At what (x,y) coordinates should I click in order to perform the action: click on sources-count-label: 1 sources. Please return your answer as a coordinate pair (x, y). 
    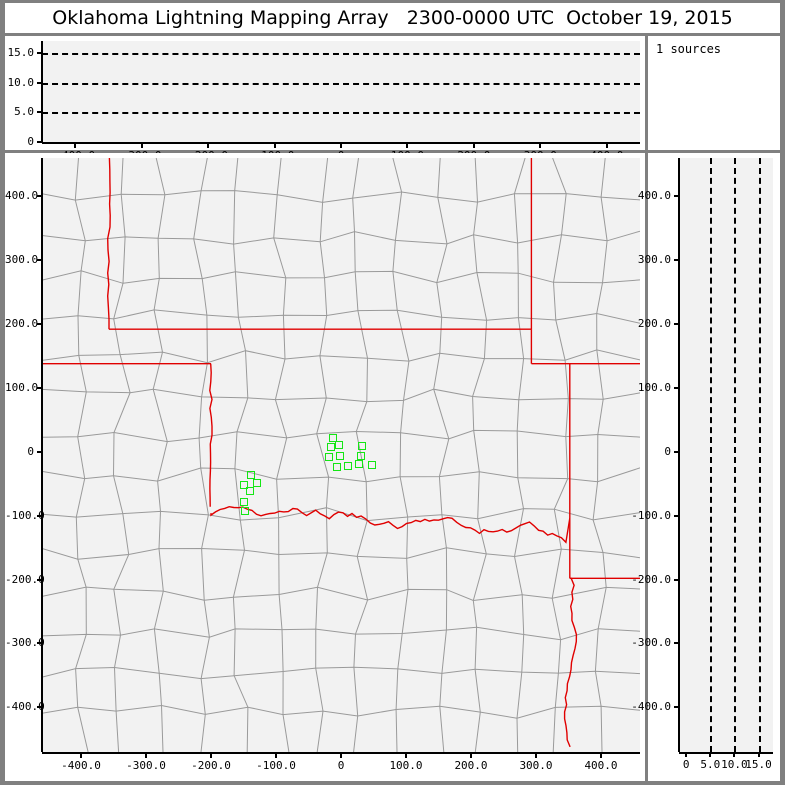
    Looking at the image, I should click on (689, 49).